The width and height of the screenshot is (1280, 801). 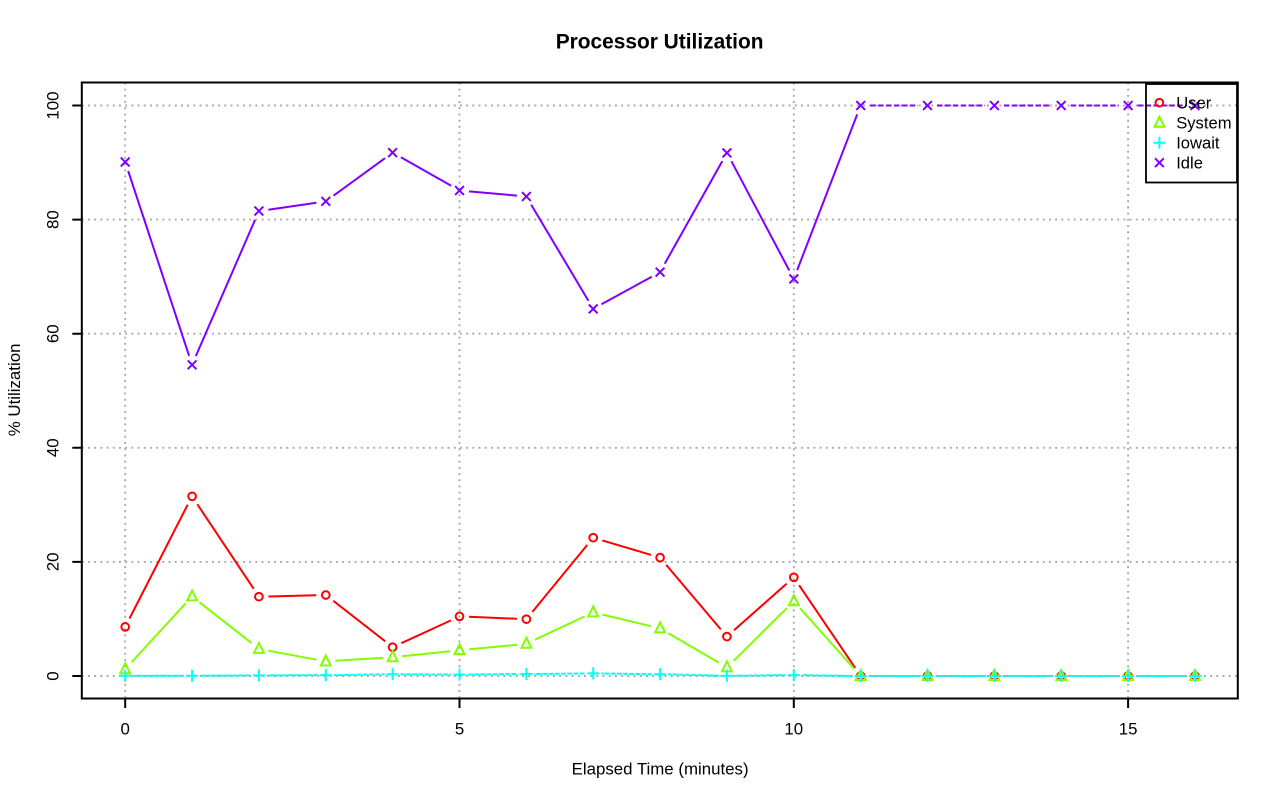 What do you see at coordinates (52, 447) in the screenshot?
I see `svg-text: 40` at bounding box center [52, 447].